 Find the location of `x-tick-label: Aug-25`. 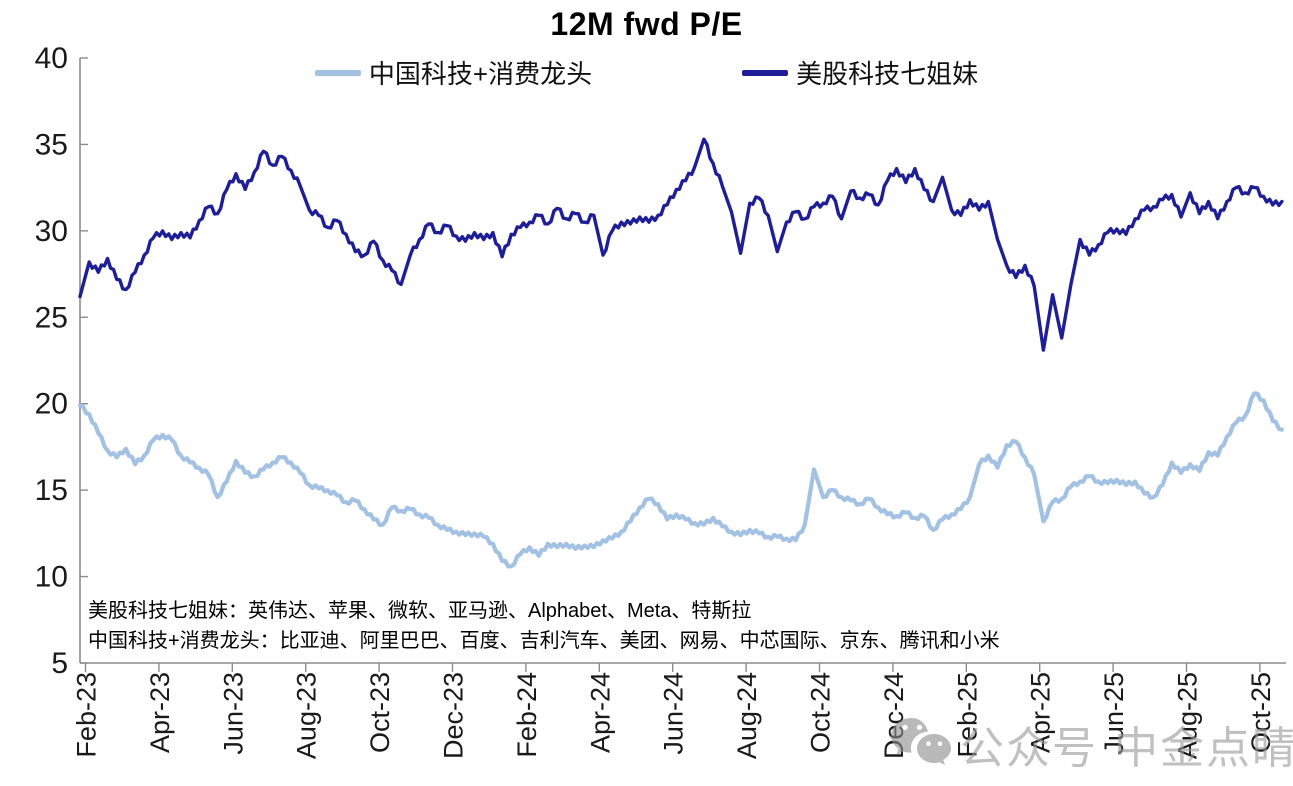

x-tick-label: Aug-25 is located at coordinates (1188, 715).